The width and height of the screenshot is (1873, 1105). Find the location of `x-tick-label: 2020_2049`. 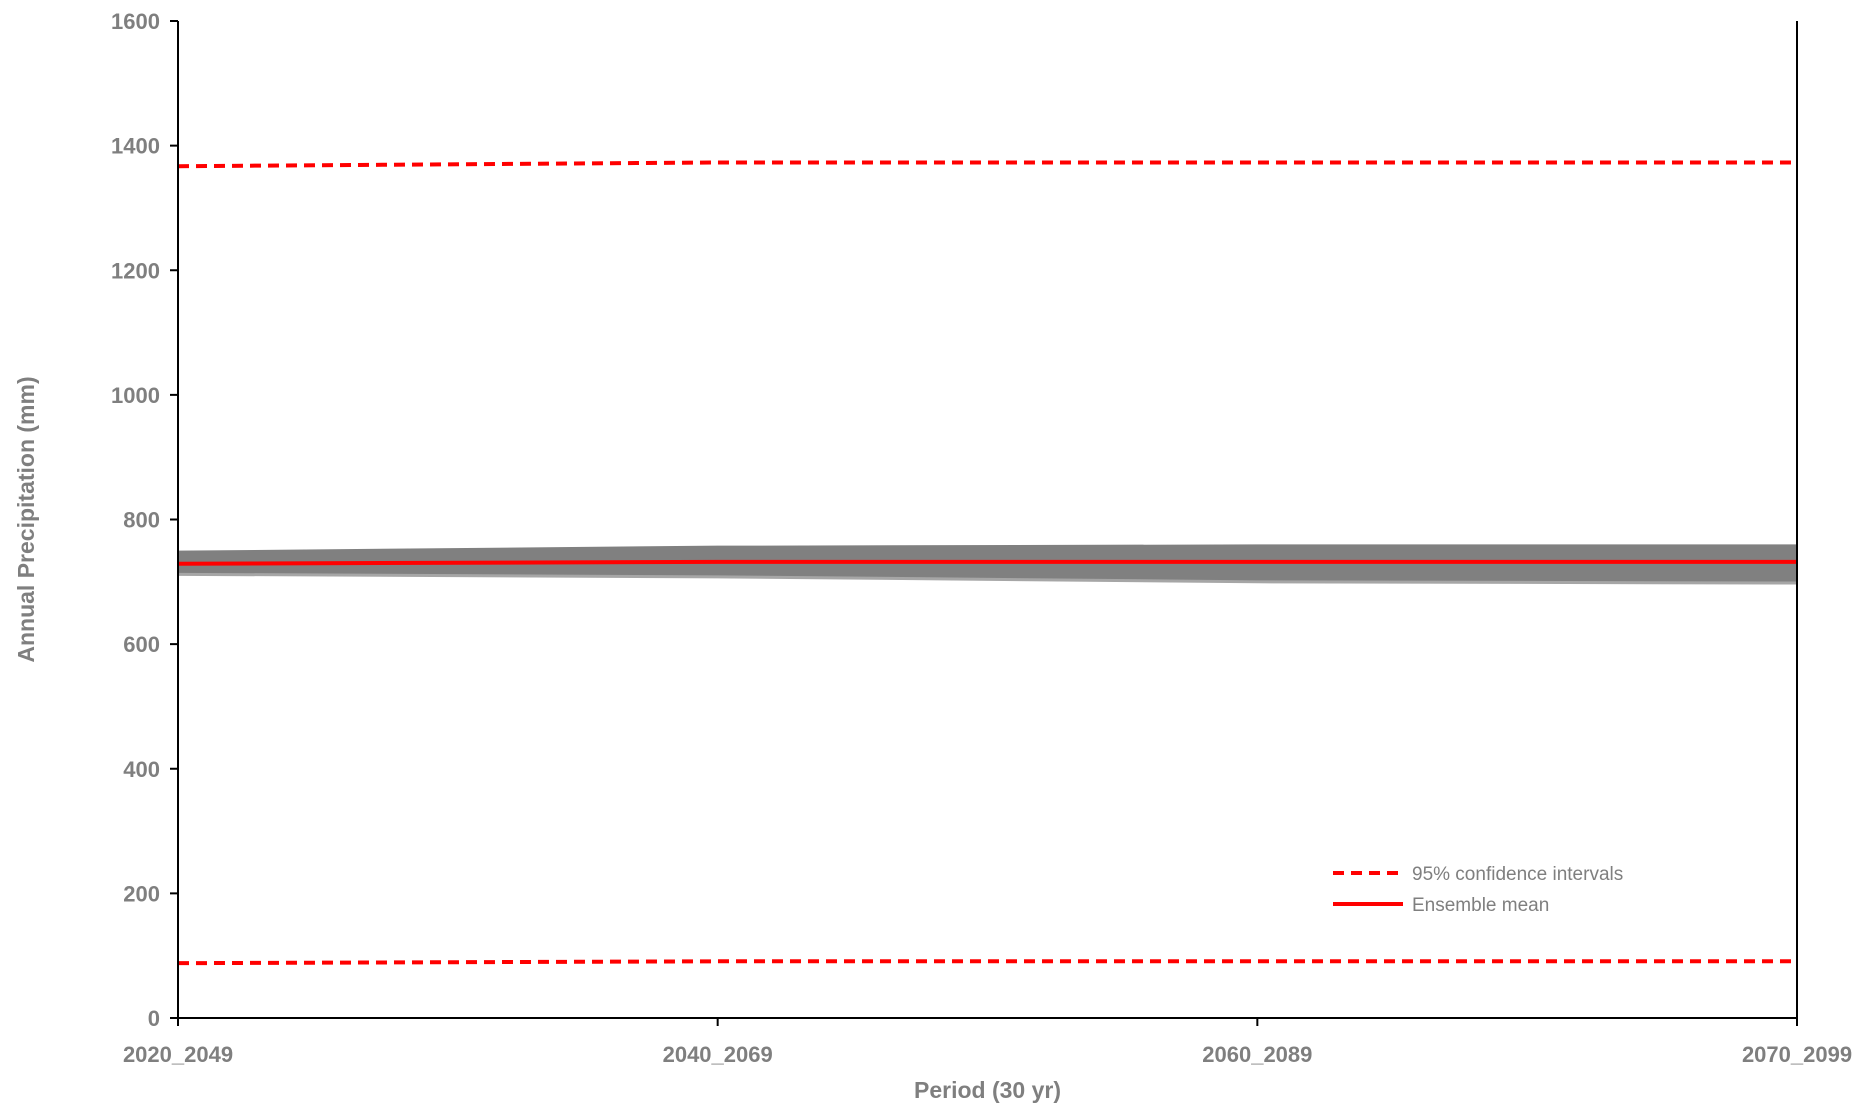

x-tick-label: 2020_2049 is located at coordinates (178, 1054).